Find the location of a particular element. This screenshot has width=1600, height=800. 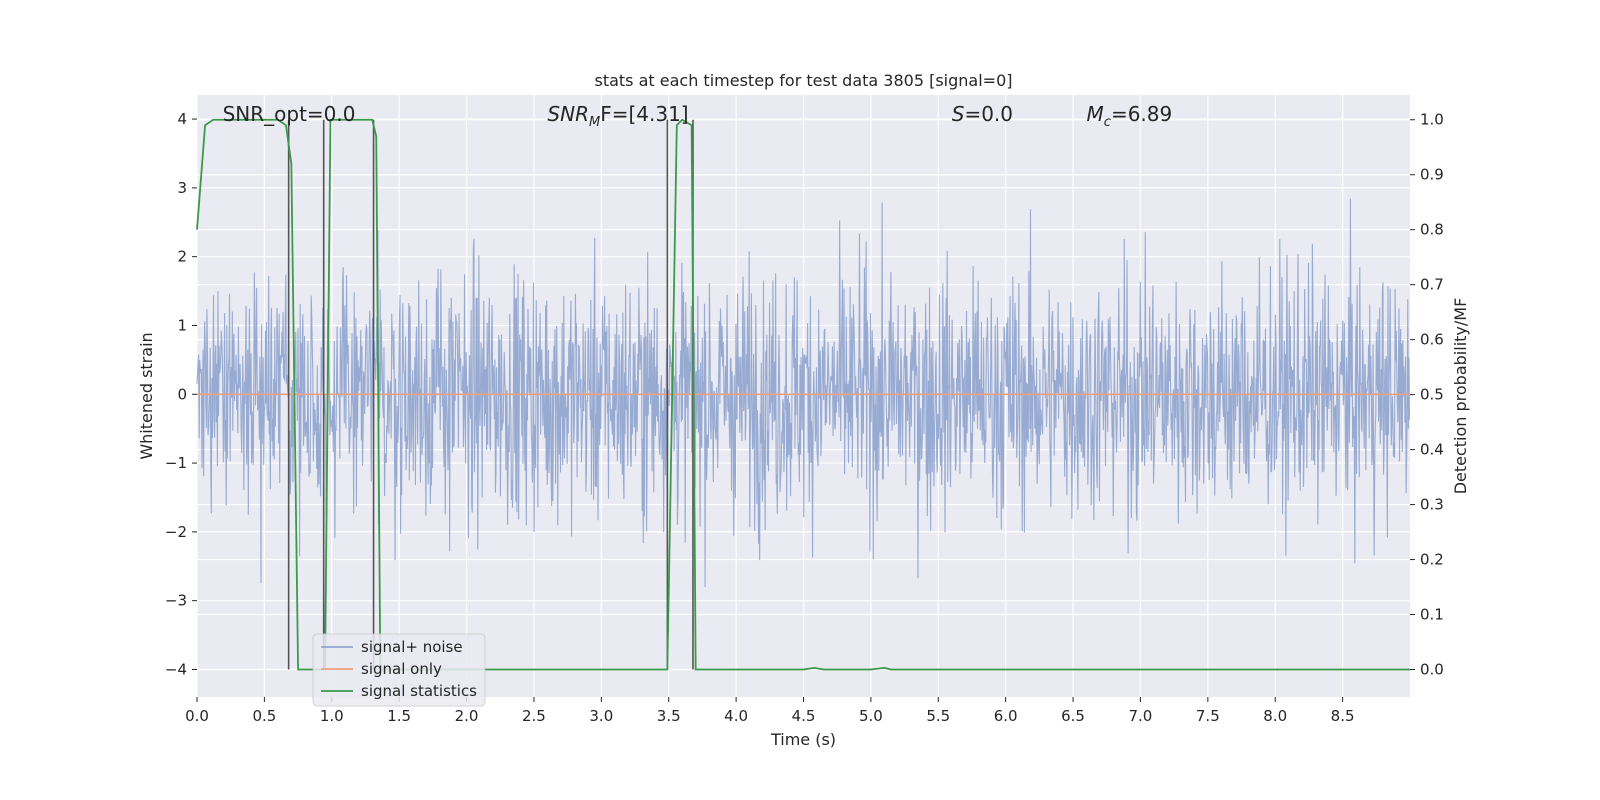

y-tick-label: −2 is located at coordinates (176, 532).